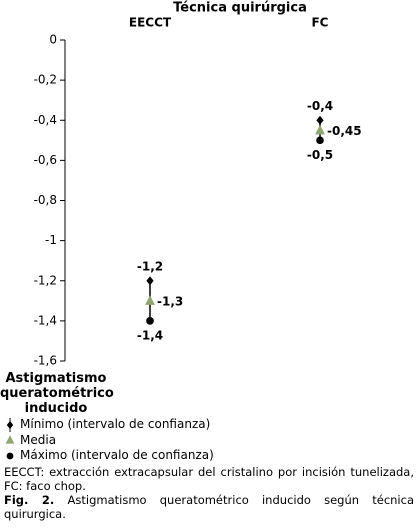 Image resolution: width=420 pixels, height=532 pixels. Describe the element at coordinates (51, 240) in the screenshot. I see `y-tick-label: -1` at that location.